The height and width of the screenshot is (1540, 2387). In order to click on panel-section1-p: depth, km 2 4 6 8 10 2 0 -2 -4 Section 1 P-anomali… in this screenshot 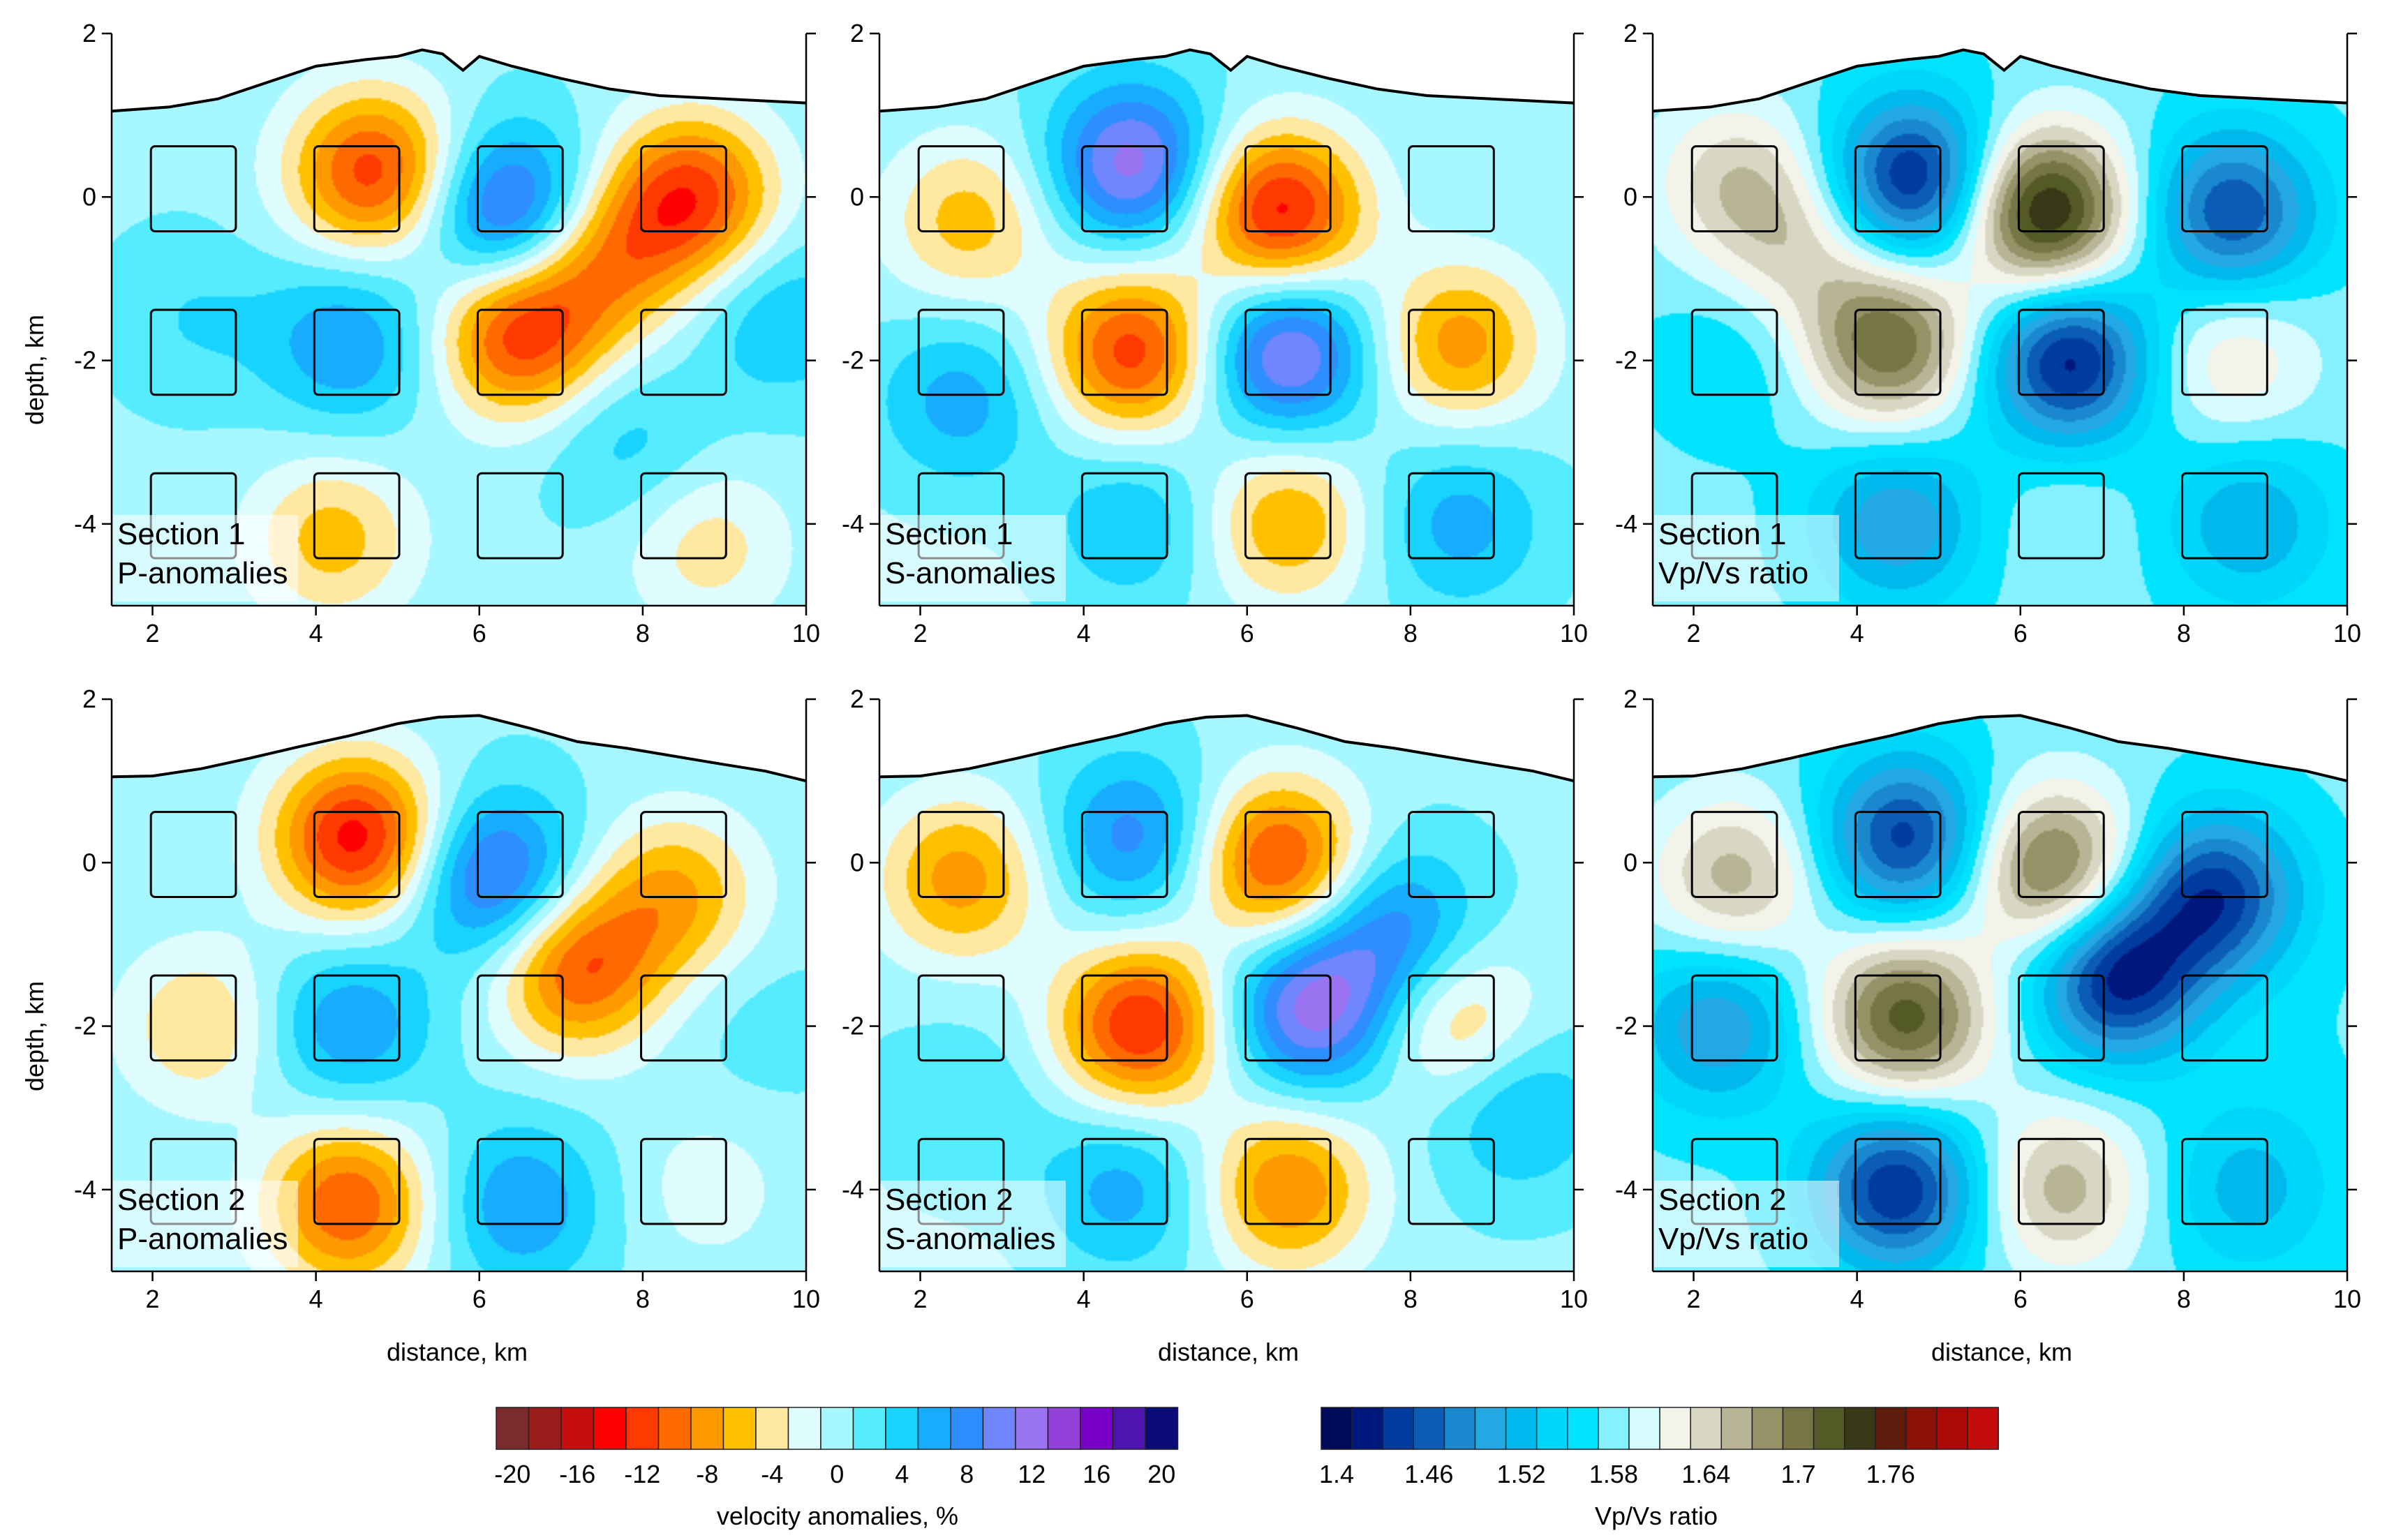, I will do `click(420, 333)`.